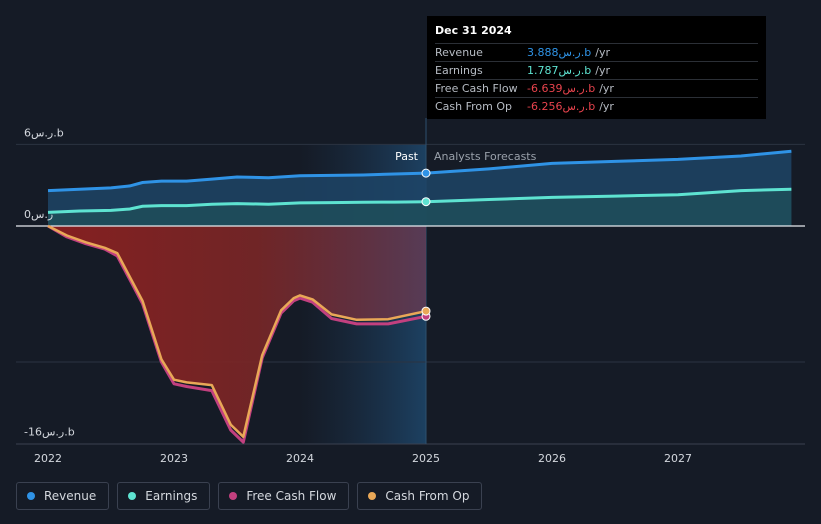 The width and height of the screenshot is (821, 524). What do you see at coordinates (44, 132) in the screenshot?
I see `y-tick-label: 6ر.س.b` at bounding box center [44, 132].